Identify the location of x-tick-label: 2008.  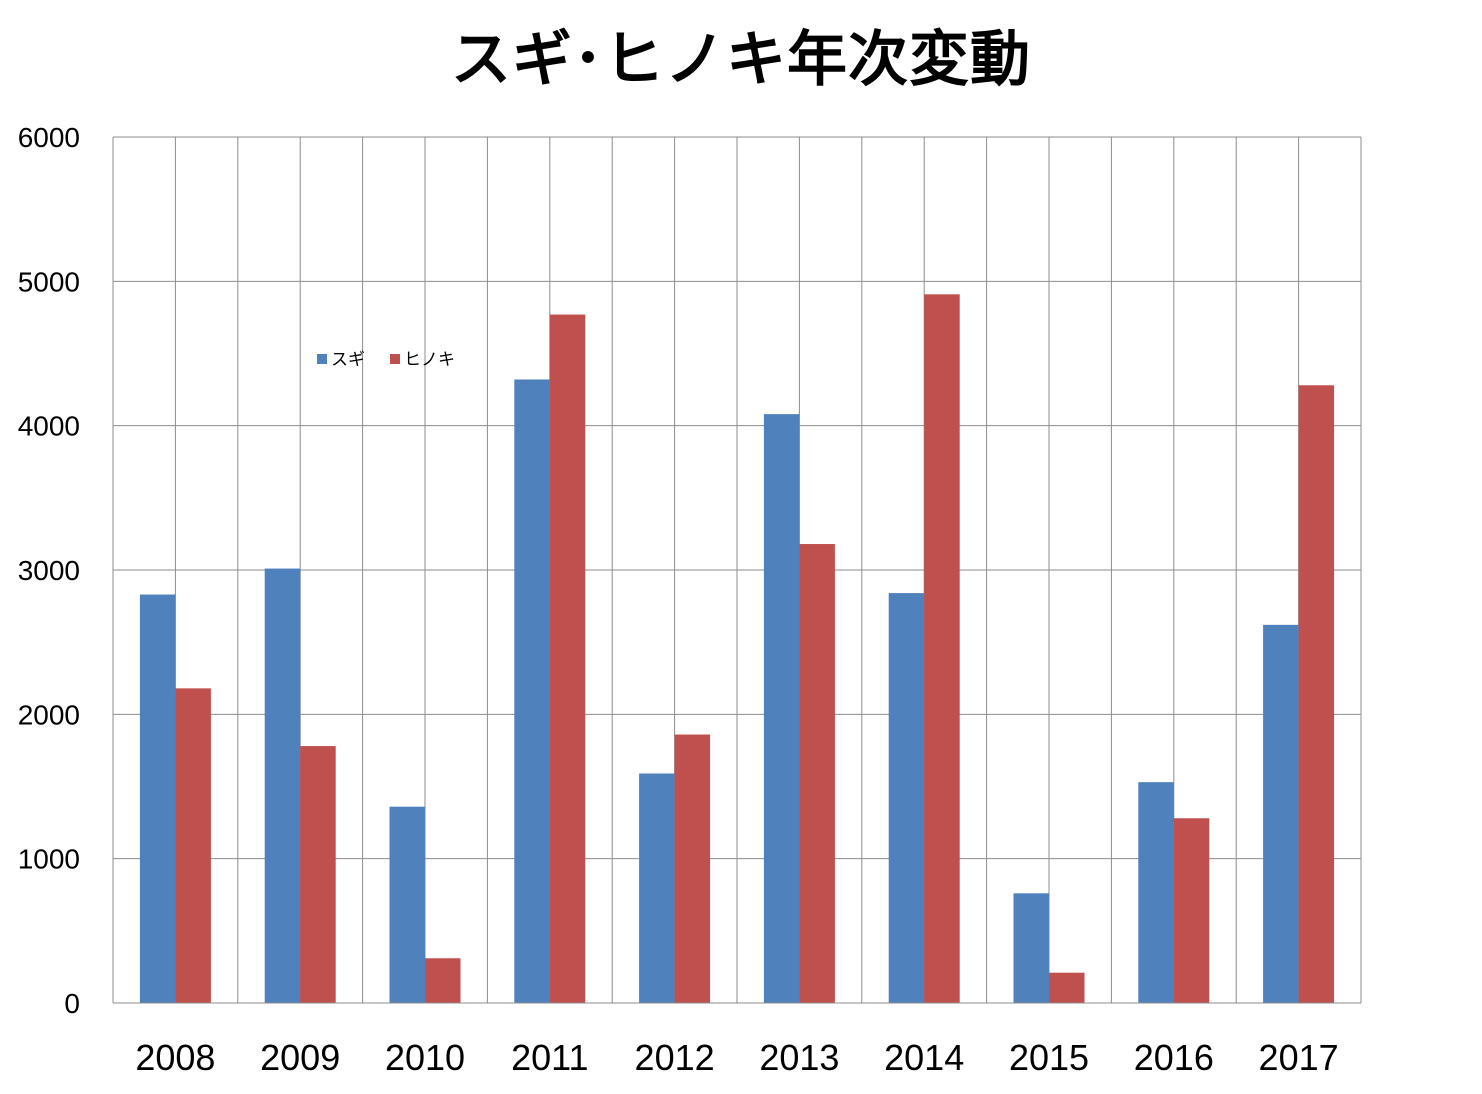
(175, 1057).